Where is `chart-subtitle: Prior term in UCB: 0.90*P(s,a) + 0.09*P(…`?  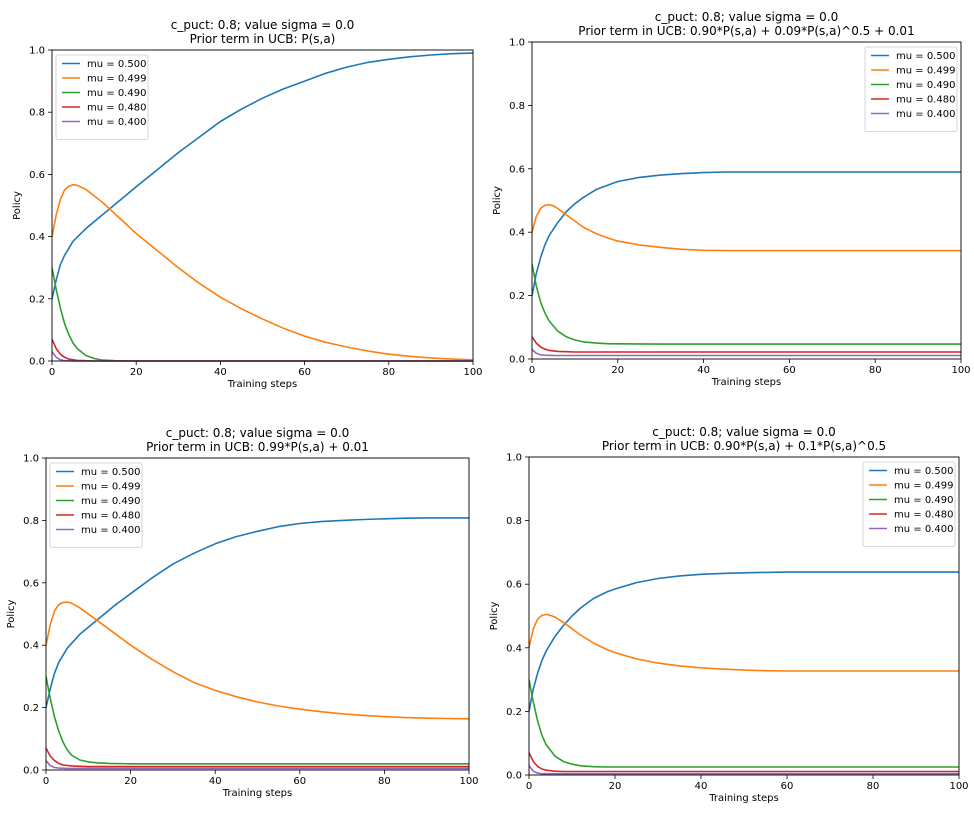
chart-subtitle: Prior term in UCB: 0.90*P(s,a) + 0.09*P(… is located at coordinates (746, 31).